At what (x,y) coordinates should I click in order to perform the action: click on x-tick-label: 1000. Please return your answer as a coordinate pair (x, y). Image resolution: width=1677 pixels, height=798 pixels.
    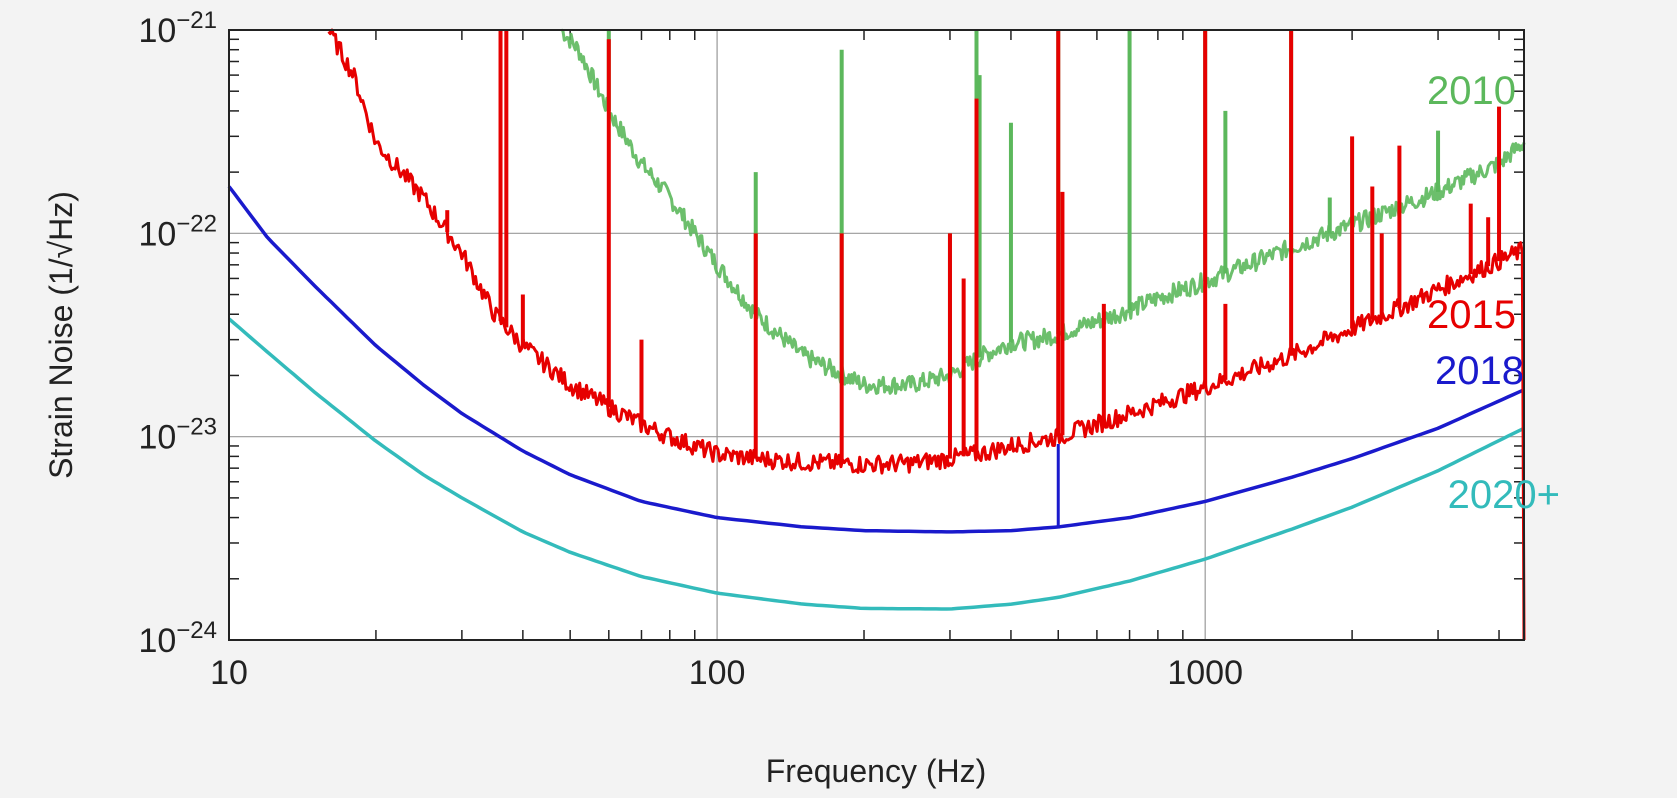
    Looking at the image, I should click on (1205, 673).